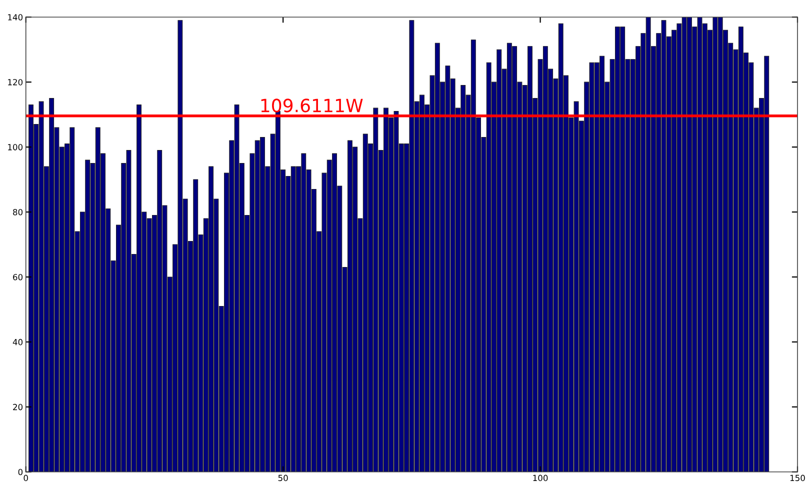  What do you see at coordinates (15, 82) in the screenshot?
I see `y-tick-label: 120` at bounding box center [15, 82].